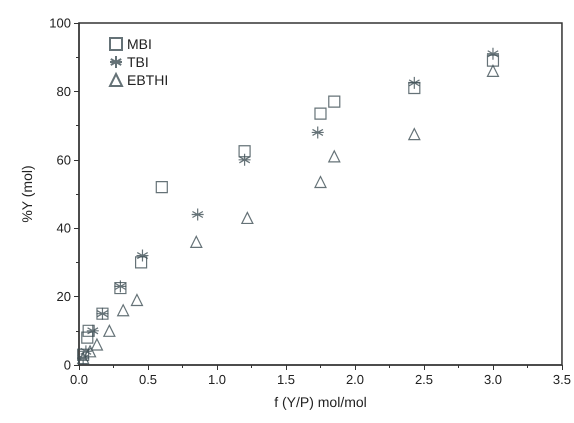  What do you see at coordinates (148, 379) in the screenshot?
I see `x-tick-label: 0.5` at bounding box center [148, 379].